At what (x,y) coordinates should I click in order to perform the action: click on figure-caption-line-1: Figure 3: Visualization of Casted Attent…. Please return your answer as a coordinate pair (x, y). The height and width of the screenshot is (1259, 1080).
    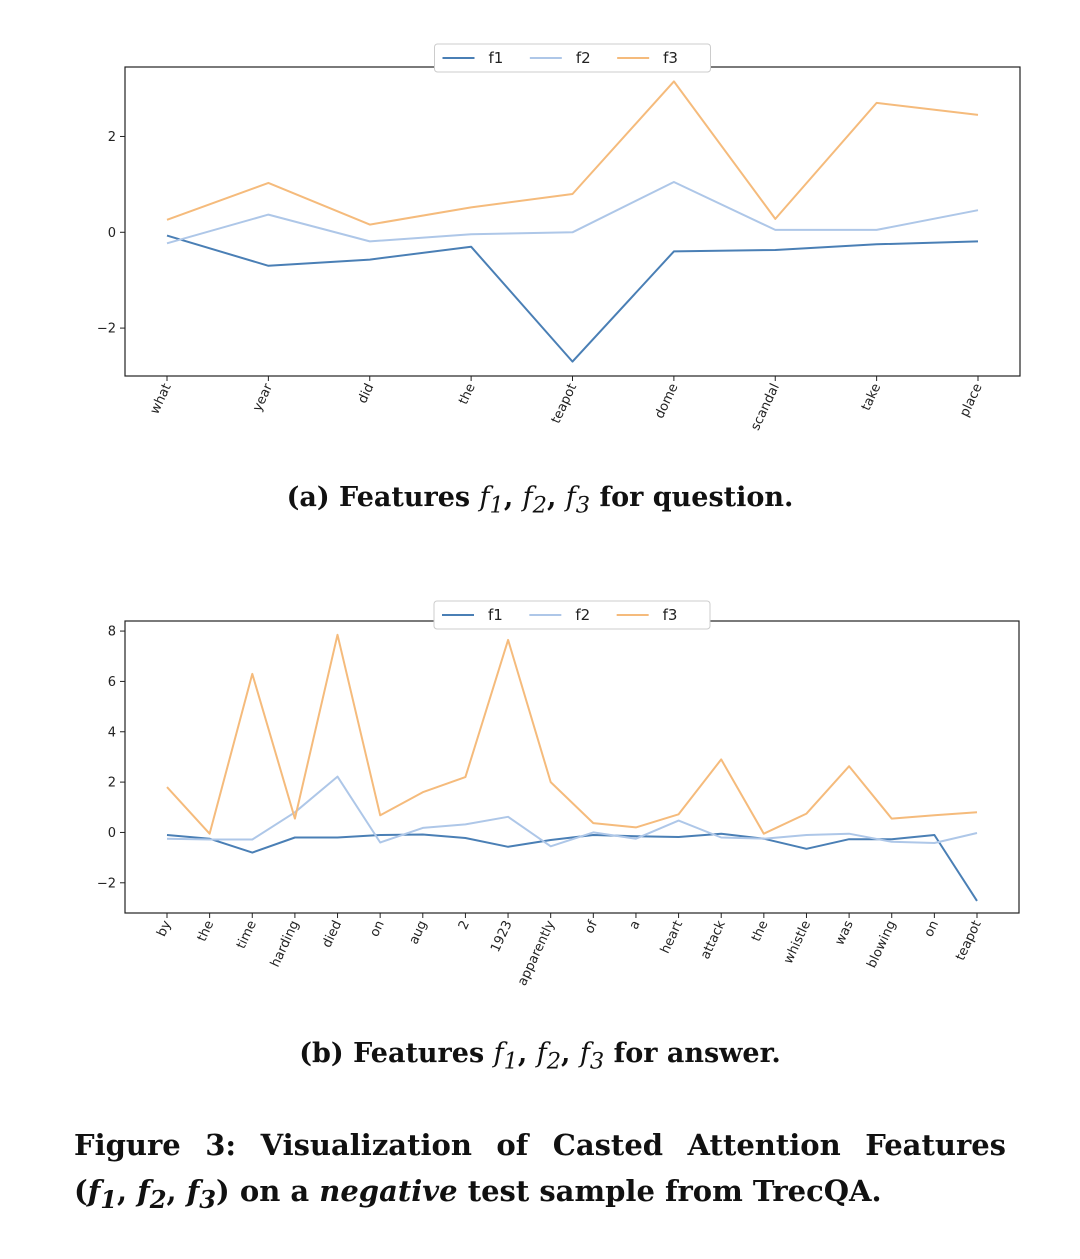
    Looking at the image, I should click on (540, 1145).